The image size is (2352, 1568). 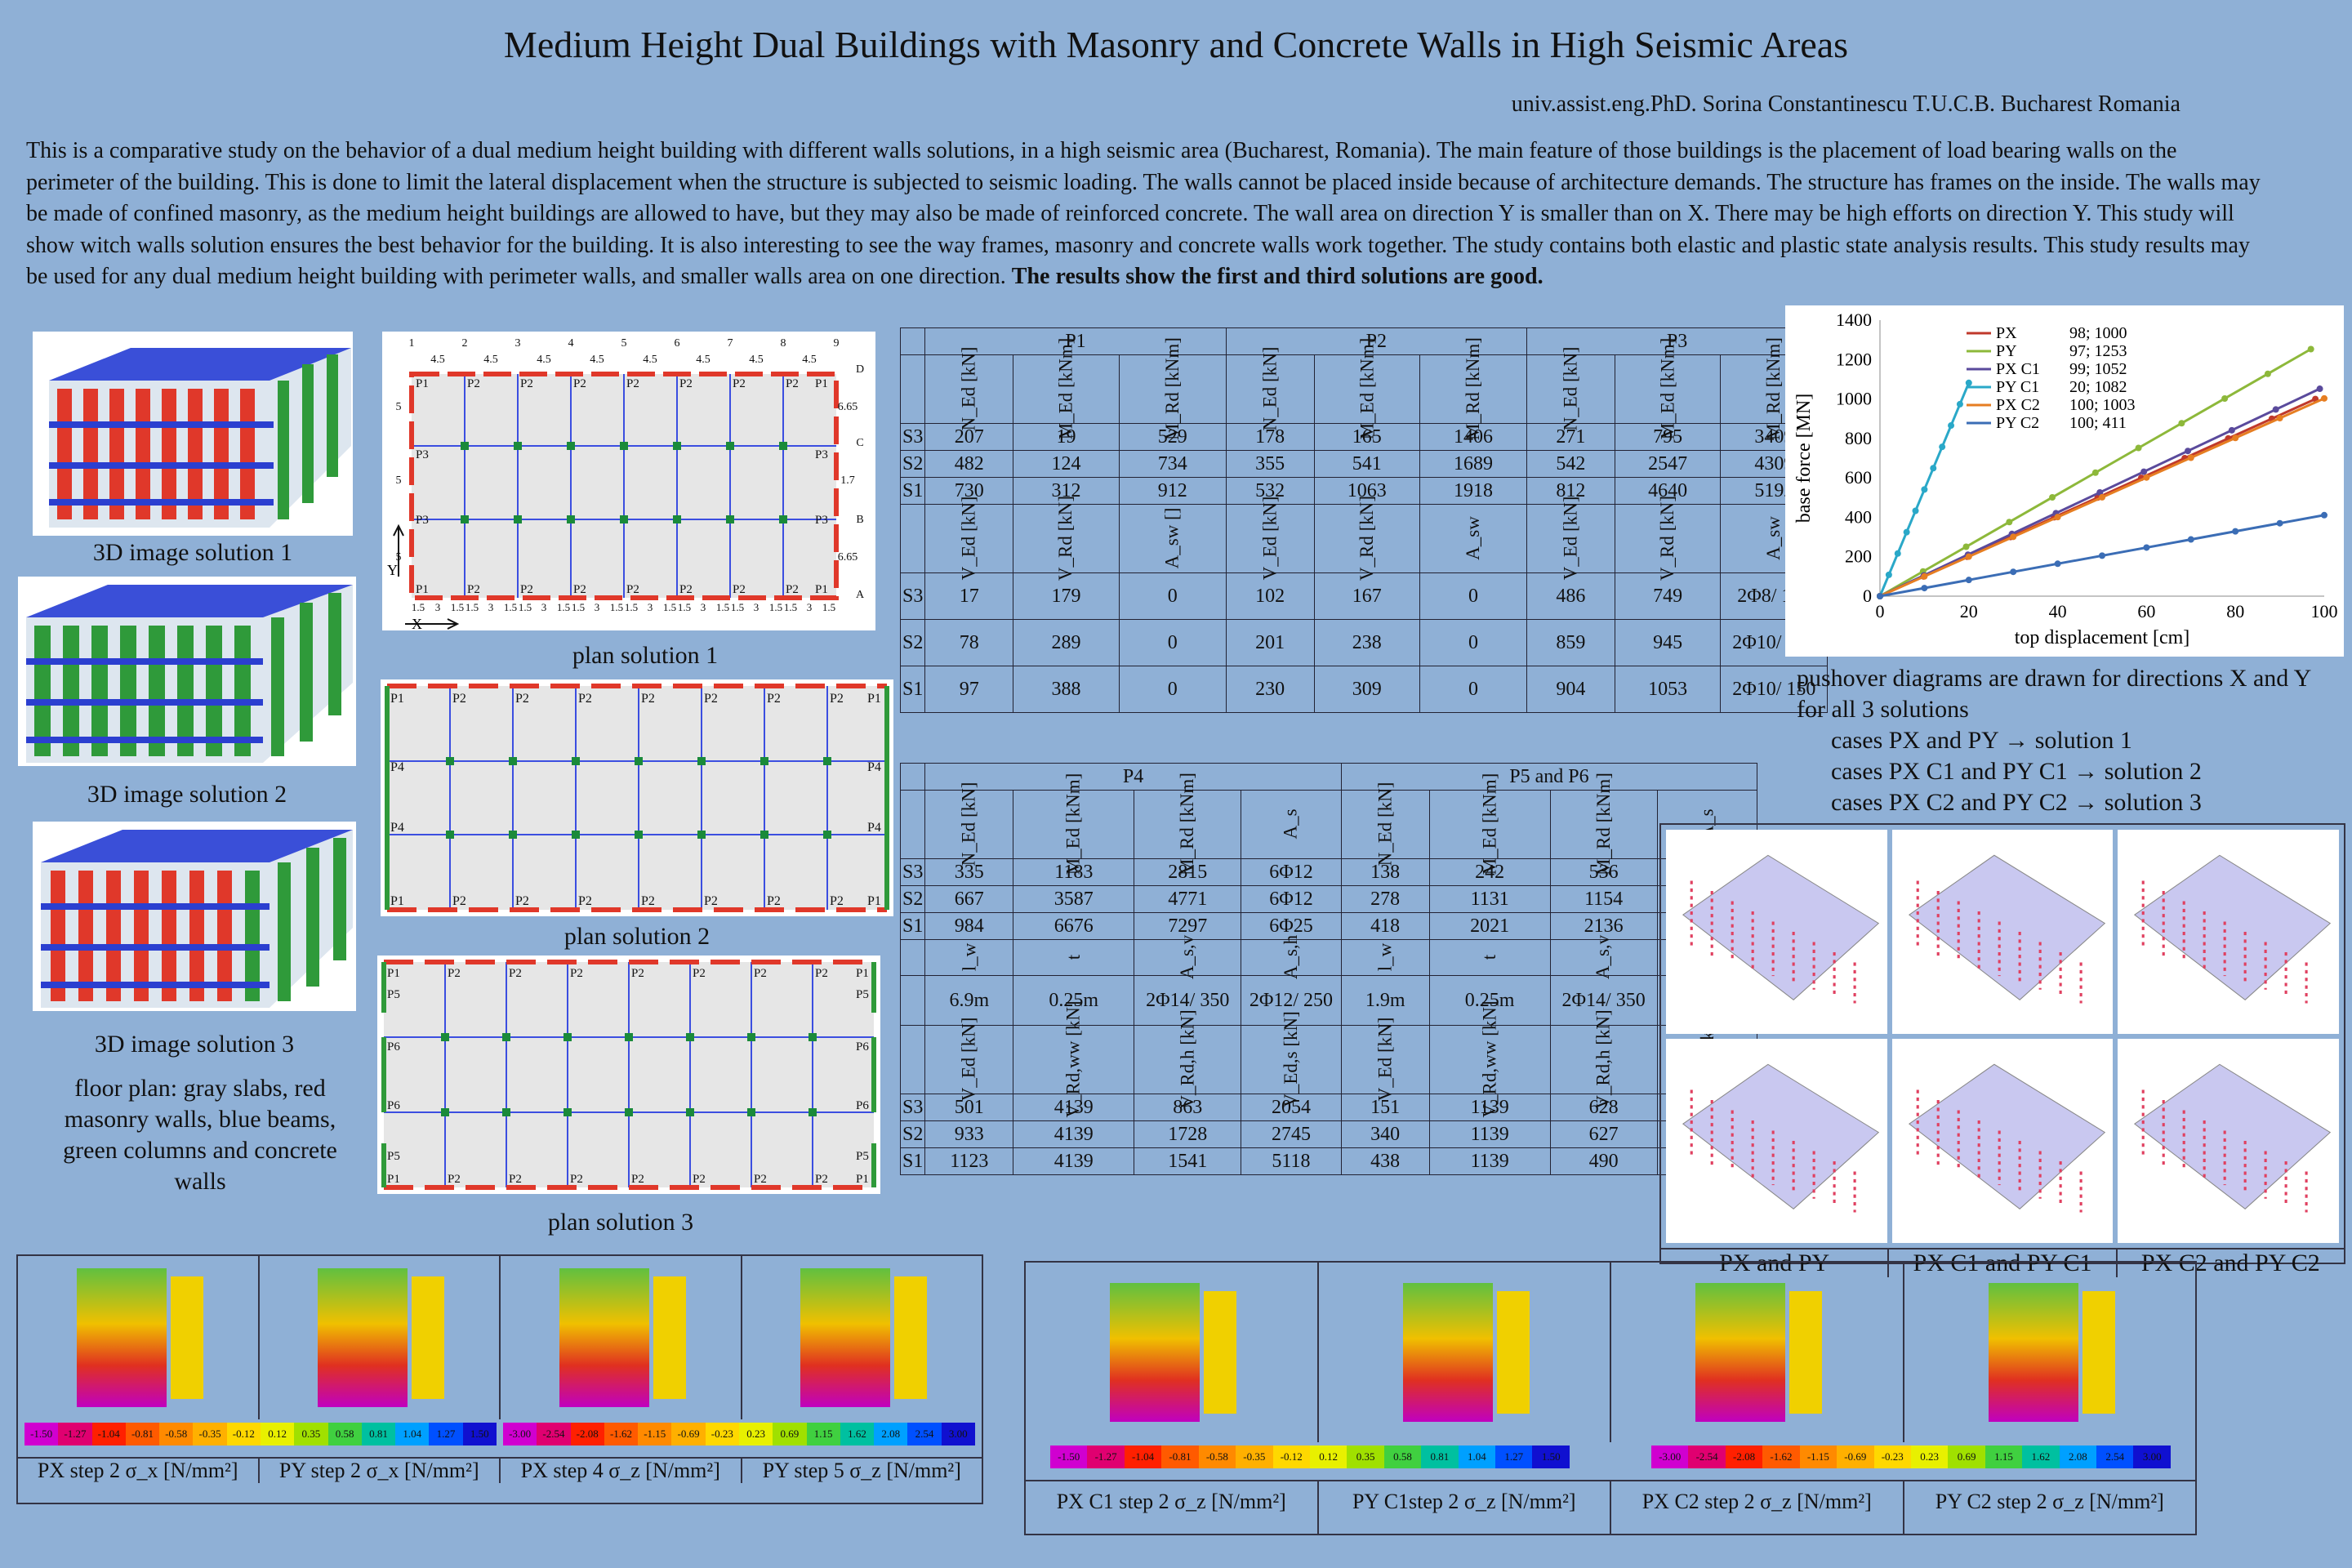 What do you see at coordinates (544, 360) in the screenshot?
I see `plan1-dim: 4.5` at bounding box center [544, 360].